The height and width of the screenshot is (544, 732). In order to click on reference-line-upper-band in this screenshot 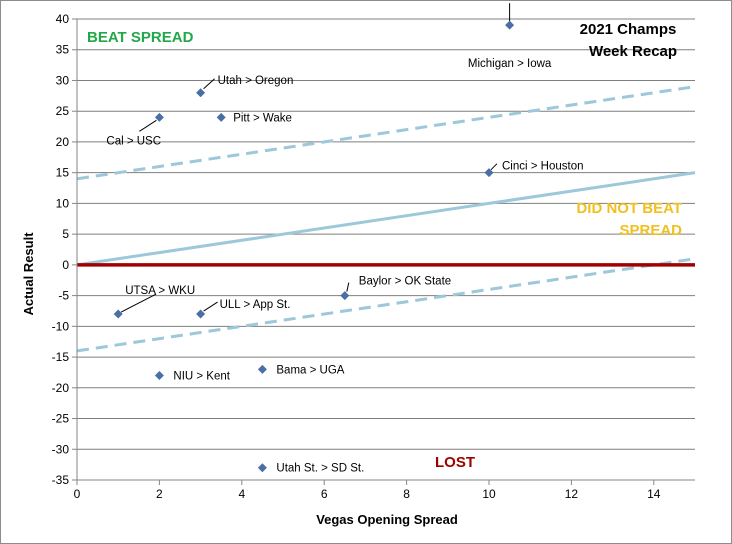, I will do `click(386, 133)`.